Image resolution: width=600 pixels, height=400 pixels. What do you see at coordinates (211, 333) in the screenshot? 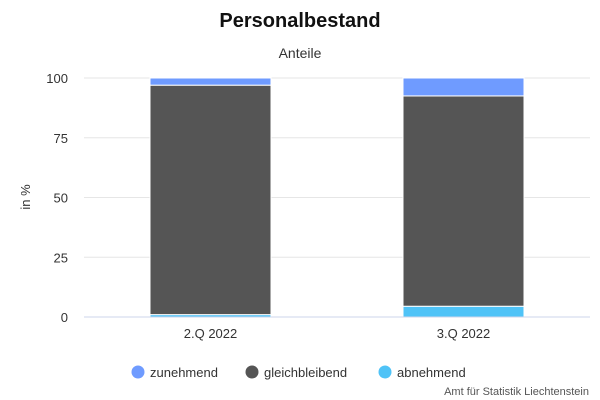
I see `x-tick-label: 2.Q 2022` at bounding box center [211, 333].